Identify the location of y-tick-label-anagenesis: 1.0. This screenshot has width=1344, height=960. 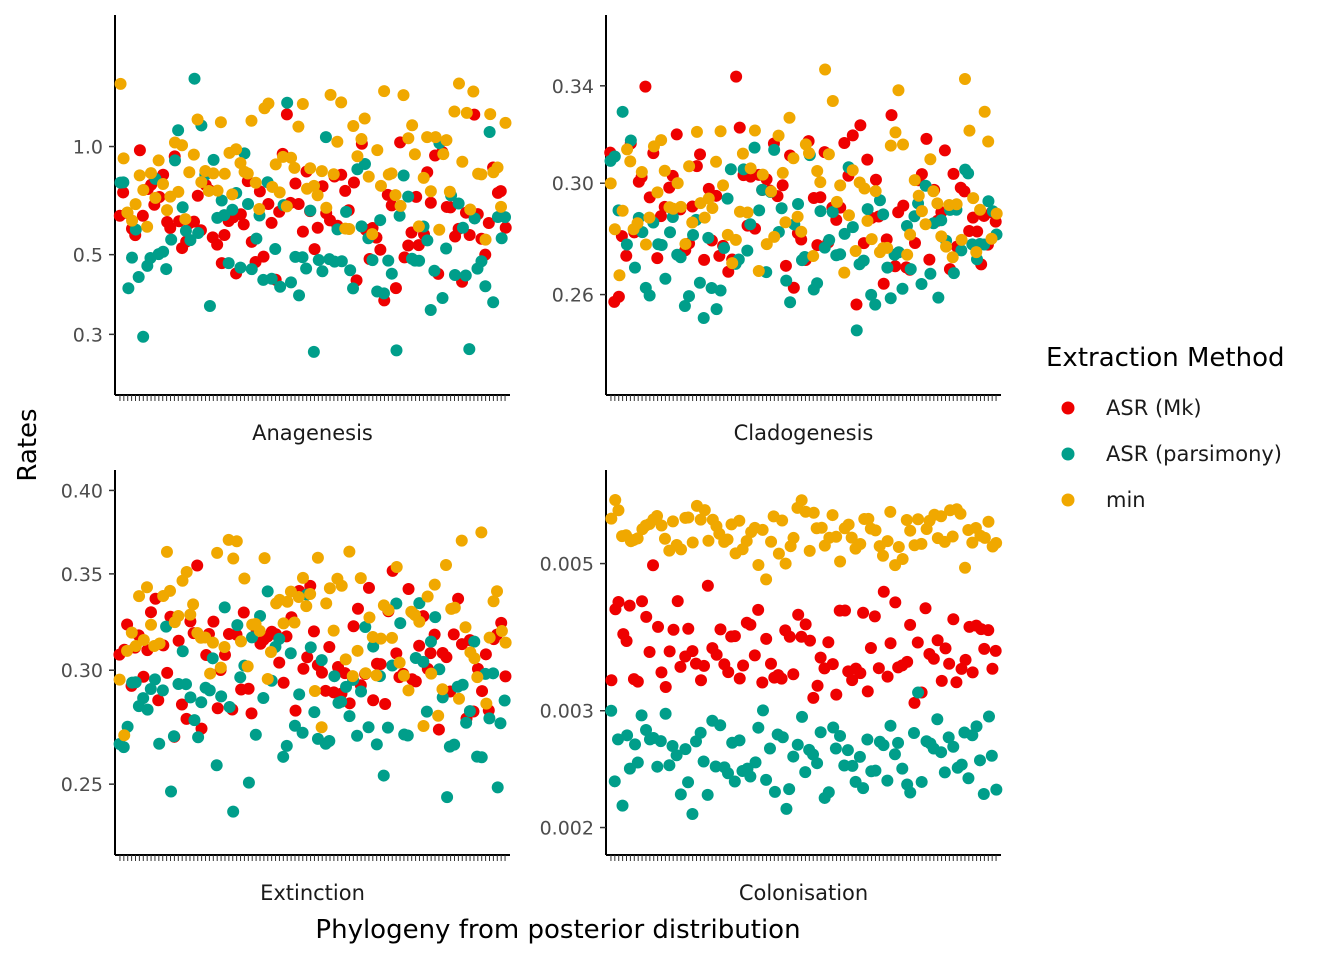
(88, 148).